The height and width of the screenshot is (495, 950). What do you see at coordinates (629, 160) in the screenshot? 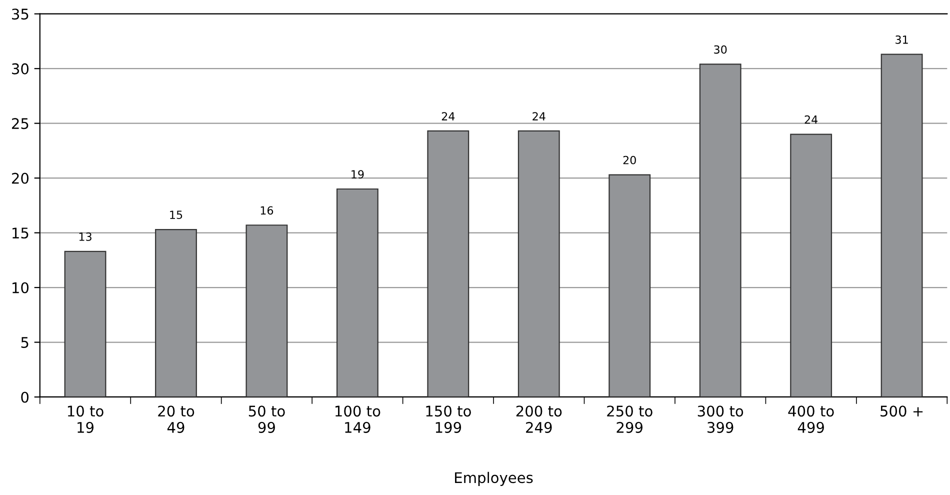
I see `data-label: 20` at bounding box center [629, 160].